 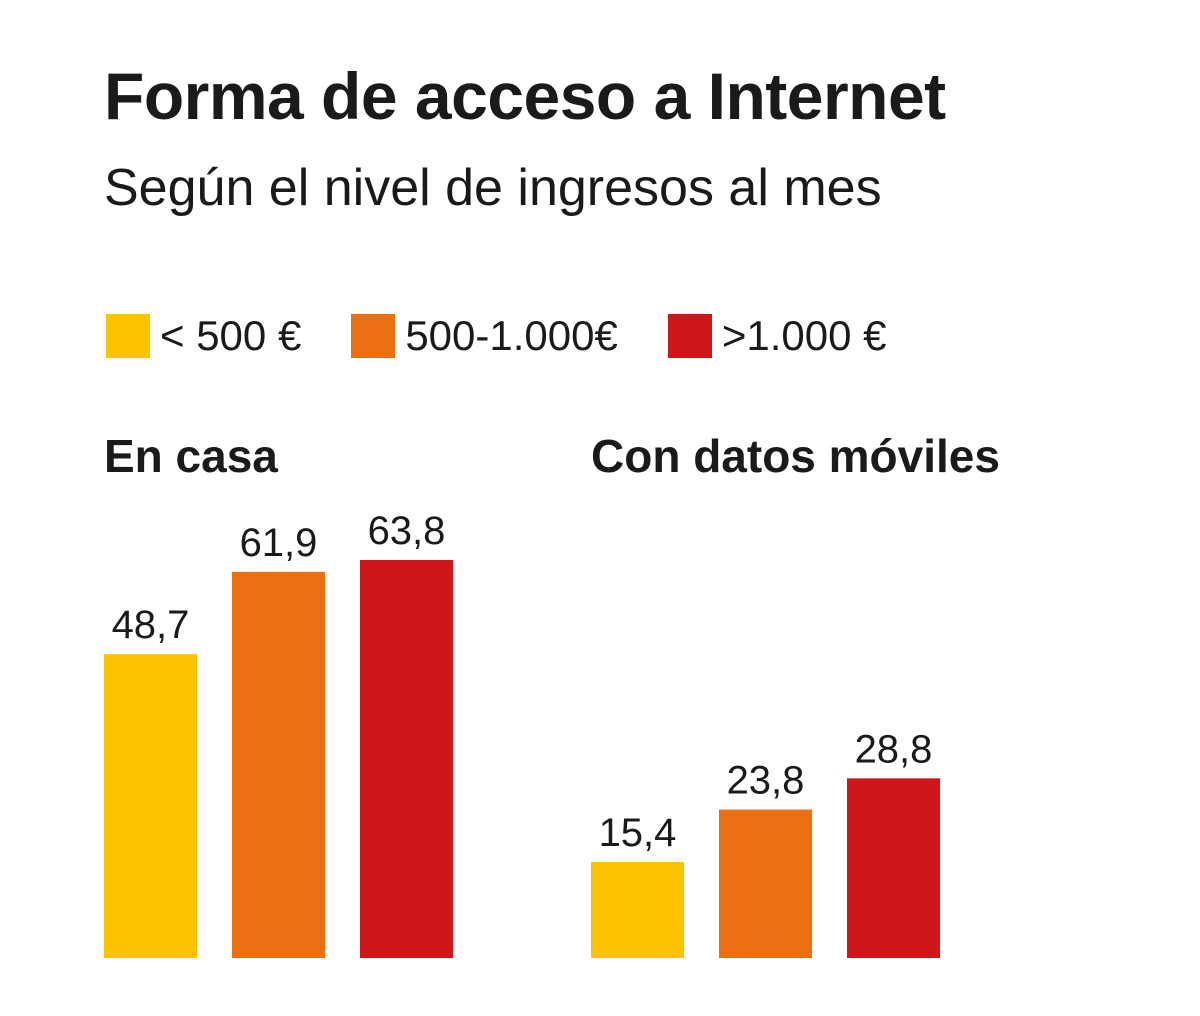 I want to click on legend-swatch-mid, so click(x=373, y=336).